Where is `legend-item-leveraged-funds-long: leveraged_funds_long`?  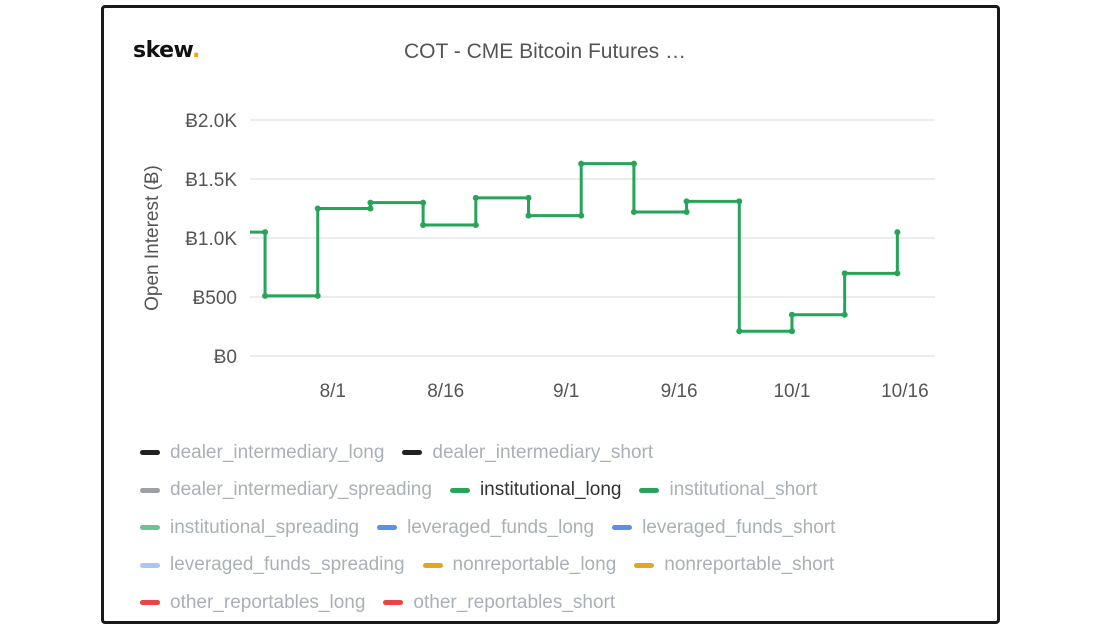
legend-item-leveraged-funds-long: leveraged_funds_long is located at coordinates (485, 528).